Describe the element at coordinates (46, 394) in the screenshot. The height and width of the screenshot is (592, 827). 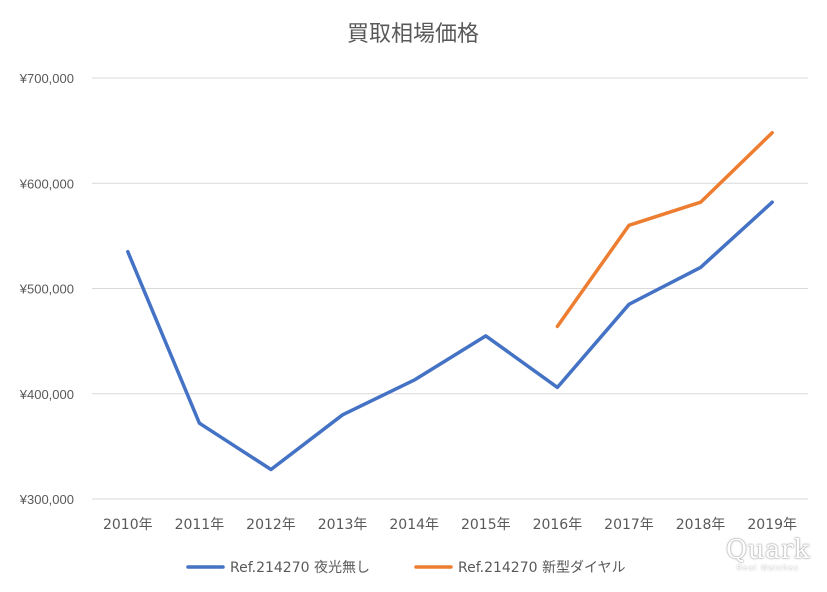
I see `y-tick-label: ¥400,000` at that location.